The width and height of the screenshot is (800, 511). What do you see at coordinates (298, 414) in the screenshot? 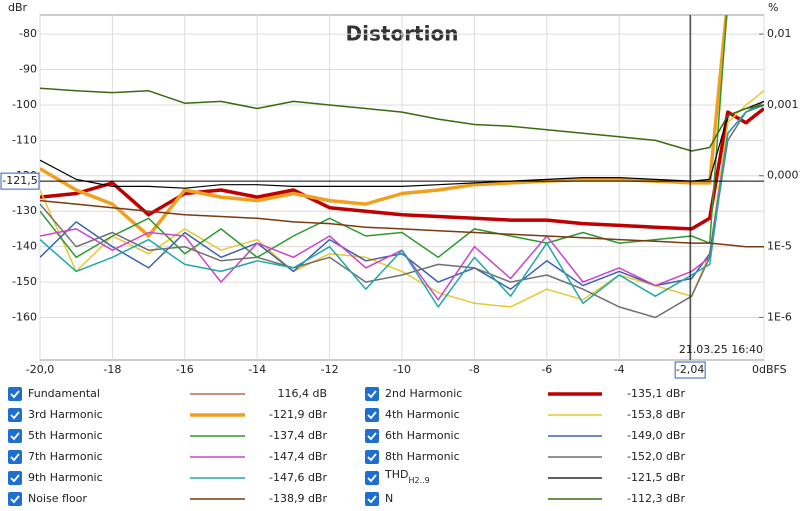
I see `legend-value: -121,9 dBr` at bounding box center [298, 414].